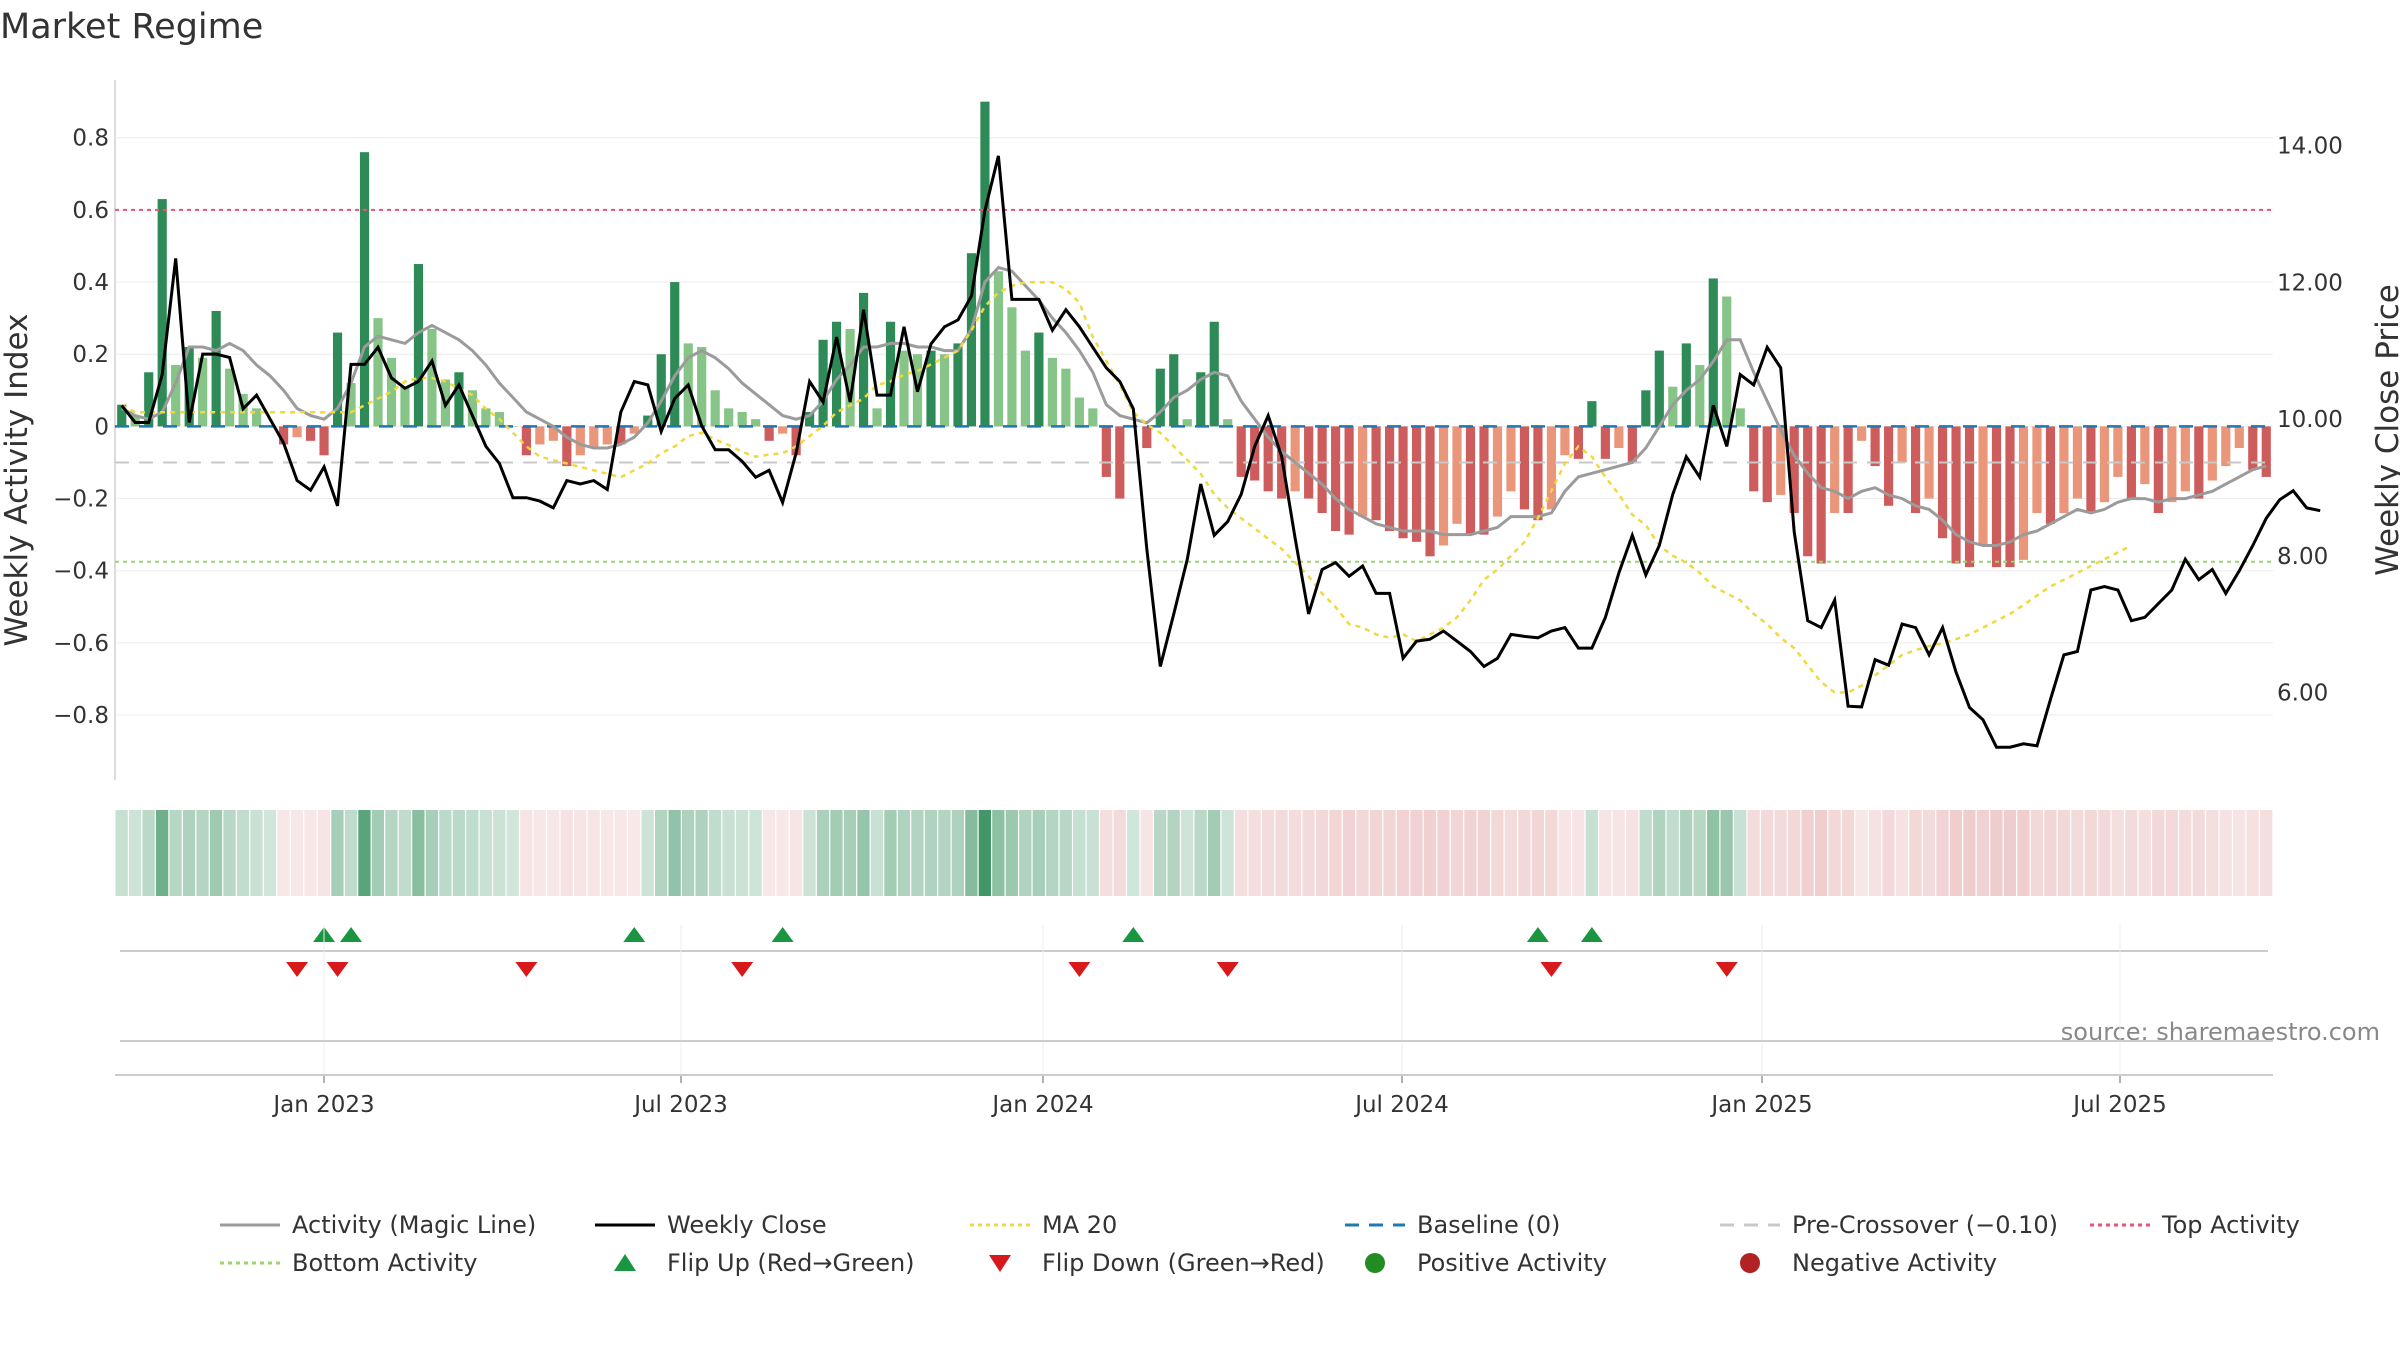  I want to click on left-tick-label: 0.2, so click(90, 355).